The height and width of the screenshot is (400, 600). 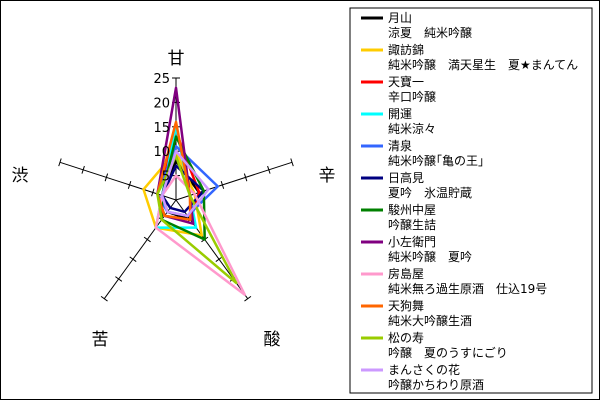 What do you see at coordinates (436, 384) in the screenshot?
I see `legend-subtitle: 吟醸かちわり原酒` at bounding box center [436, 384].